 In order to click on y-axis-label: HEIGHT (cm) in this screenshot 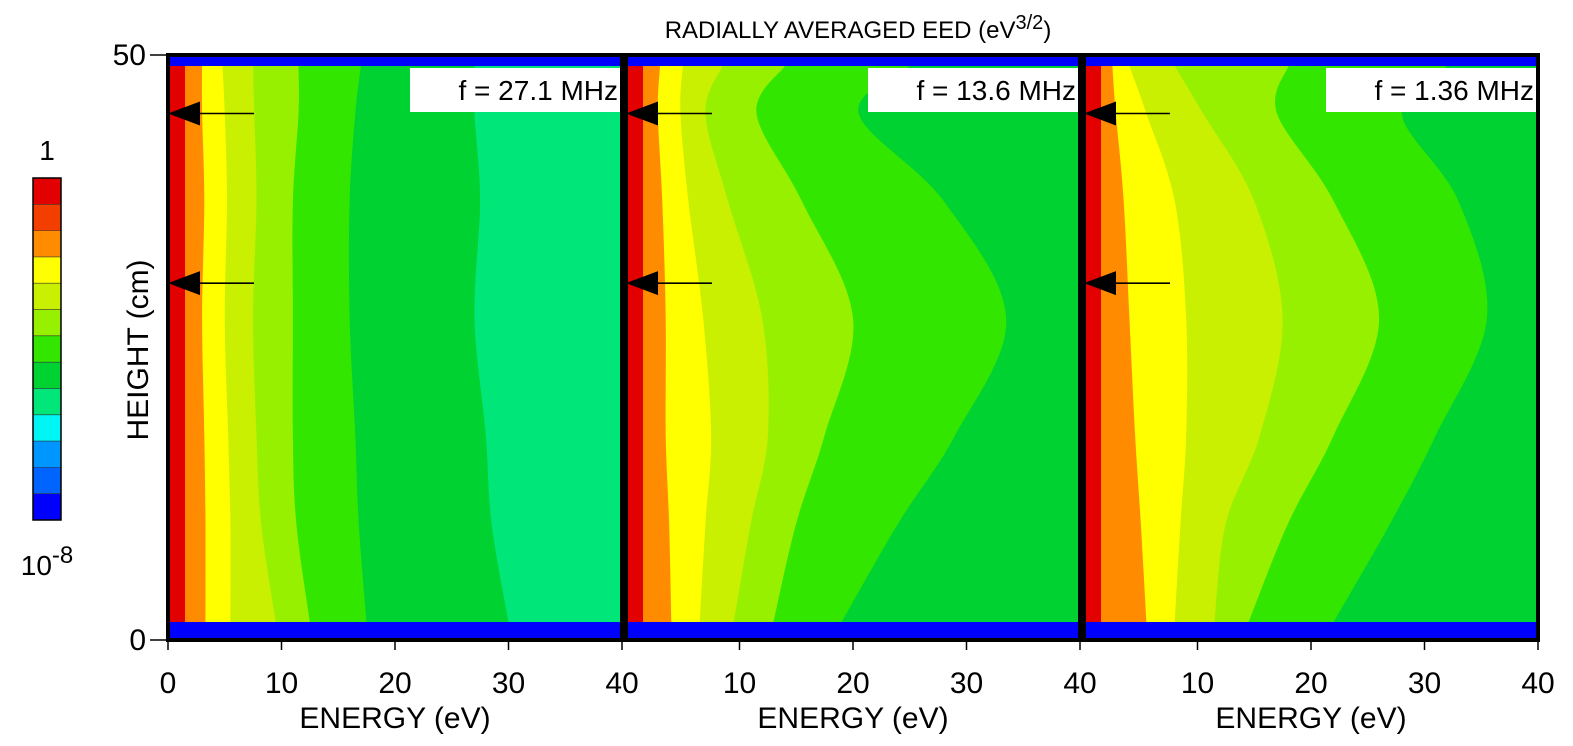, I will do `click(138, 349)`.